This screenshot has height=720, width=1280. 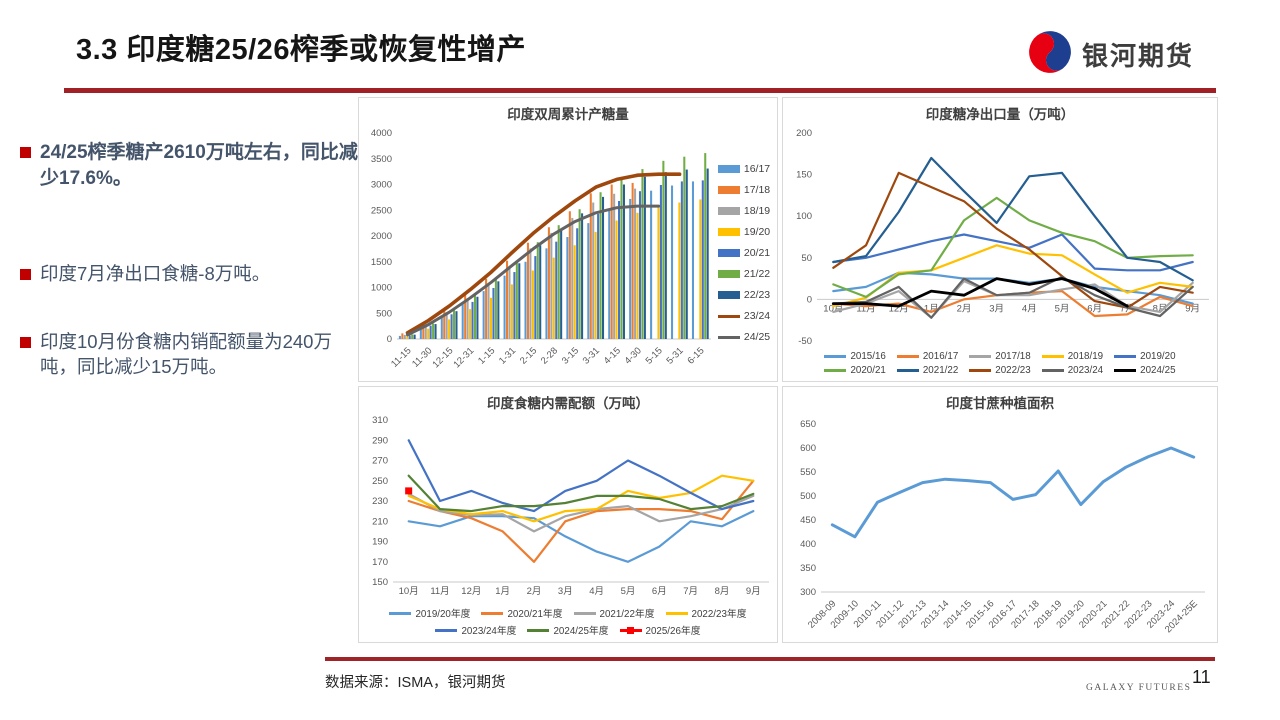 What do you see at coordinates (422, 357) in the screenshot?
I see `svg-text: 11-30` at bounding box center [422, 357].